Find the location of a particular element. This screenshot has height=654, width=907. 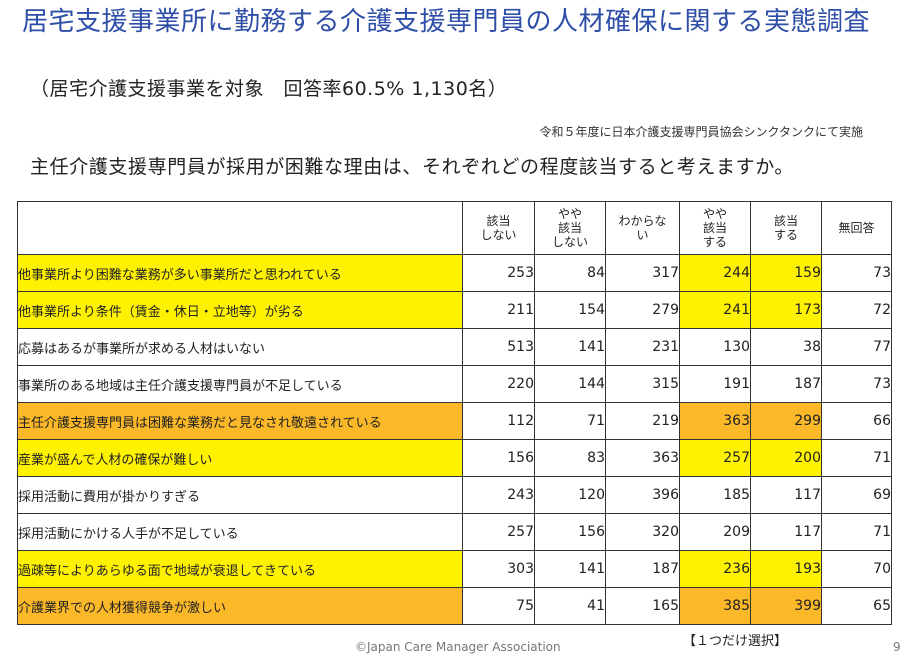

copyright-footer: ©Japan Care Manager Association is located at coordinates (458, 647).